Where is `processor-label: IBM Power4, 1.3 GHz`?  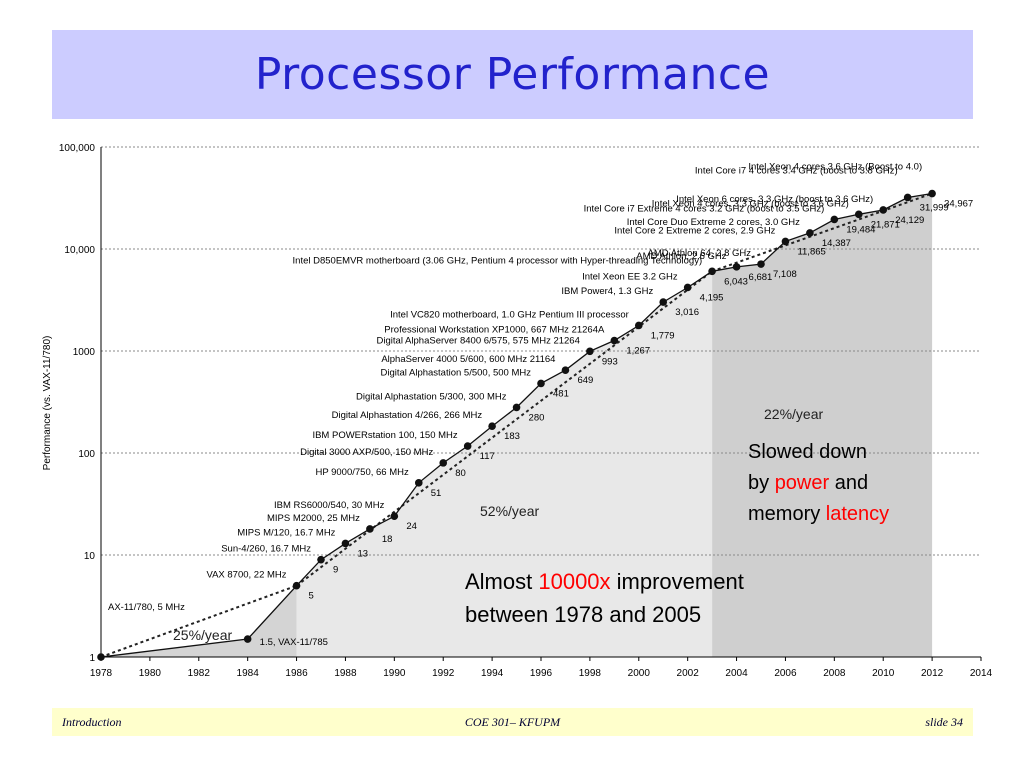 processor-label: IBM Power4, 1.3 GHz is located at coordinates (607, 291).